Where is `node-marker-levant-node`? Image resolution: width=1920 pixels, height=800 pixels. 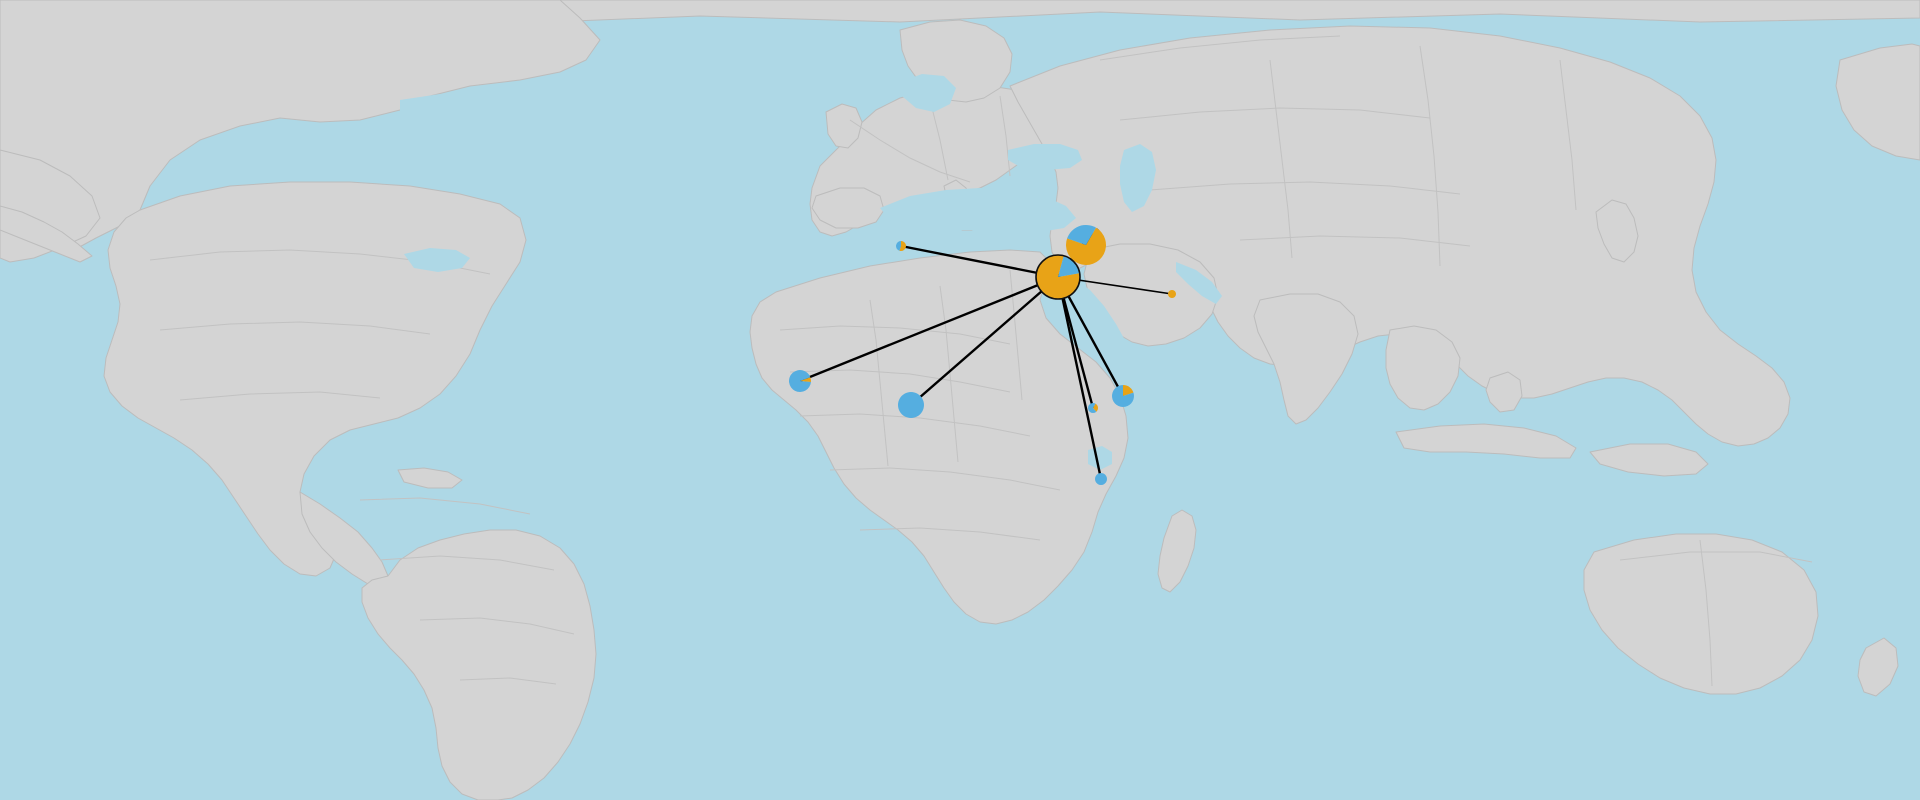
node-marker-levant-node is located at coordinates (1086, 245).